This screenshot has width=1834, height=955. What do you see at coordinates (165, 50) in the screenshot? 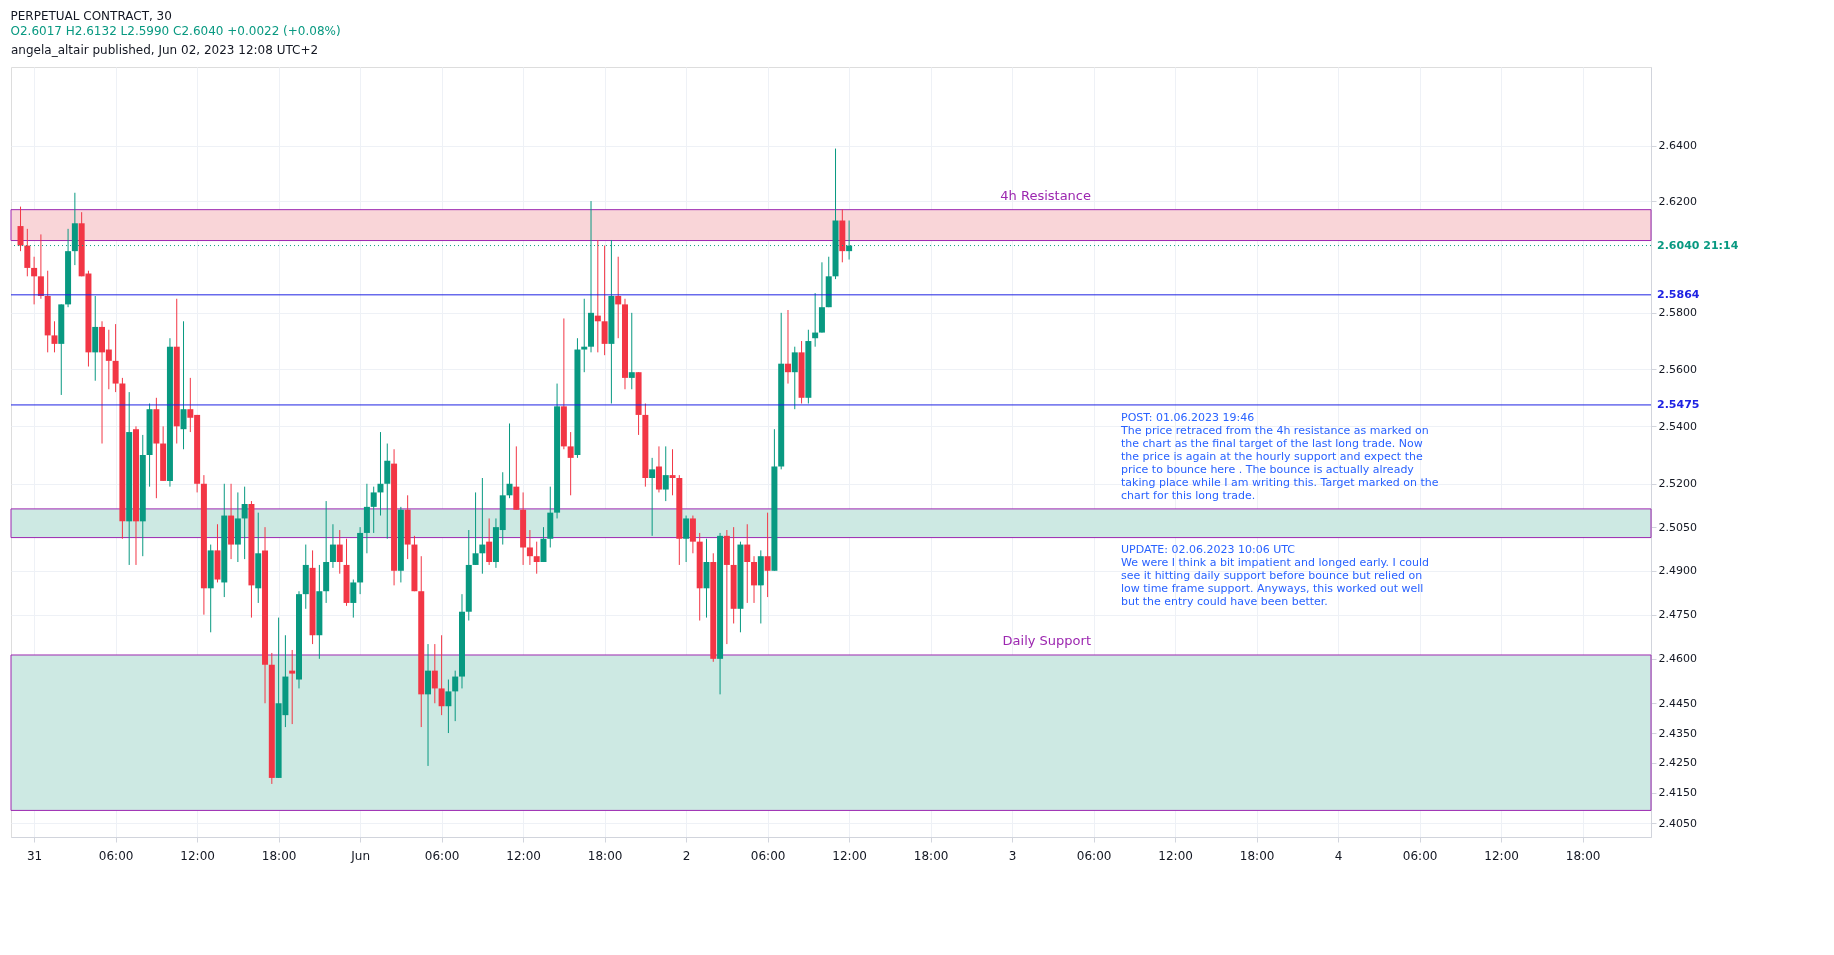
I see `text: angela_altair published, Jun 02, 2023 12:08 UTC+2` at bounding box center [165, 50].